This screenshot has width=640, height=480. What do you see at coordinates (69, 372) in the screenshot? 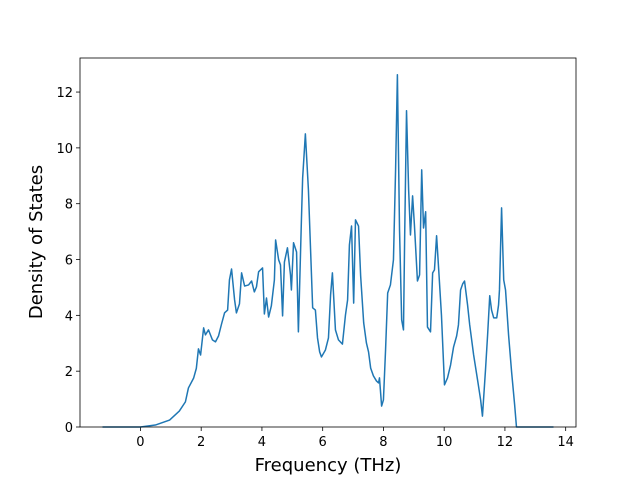
I see `y-tick-label: 2` at bounding box center [69, 372].